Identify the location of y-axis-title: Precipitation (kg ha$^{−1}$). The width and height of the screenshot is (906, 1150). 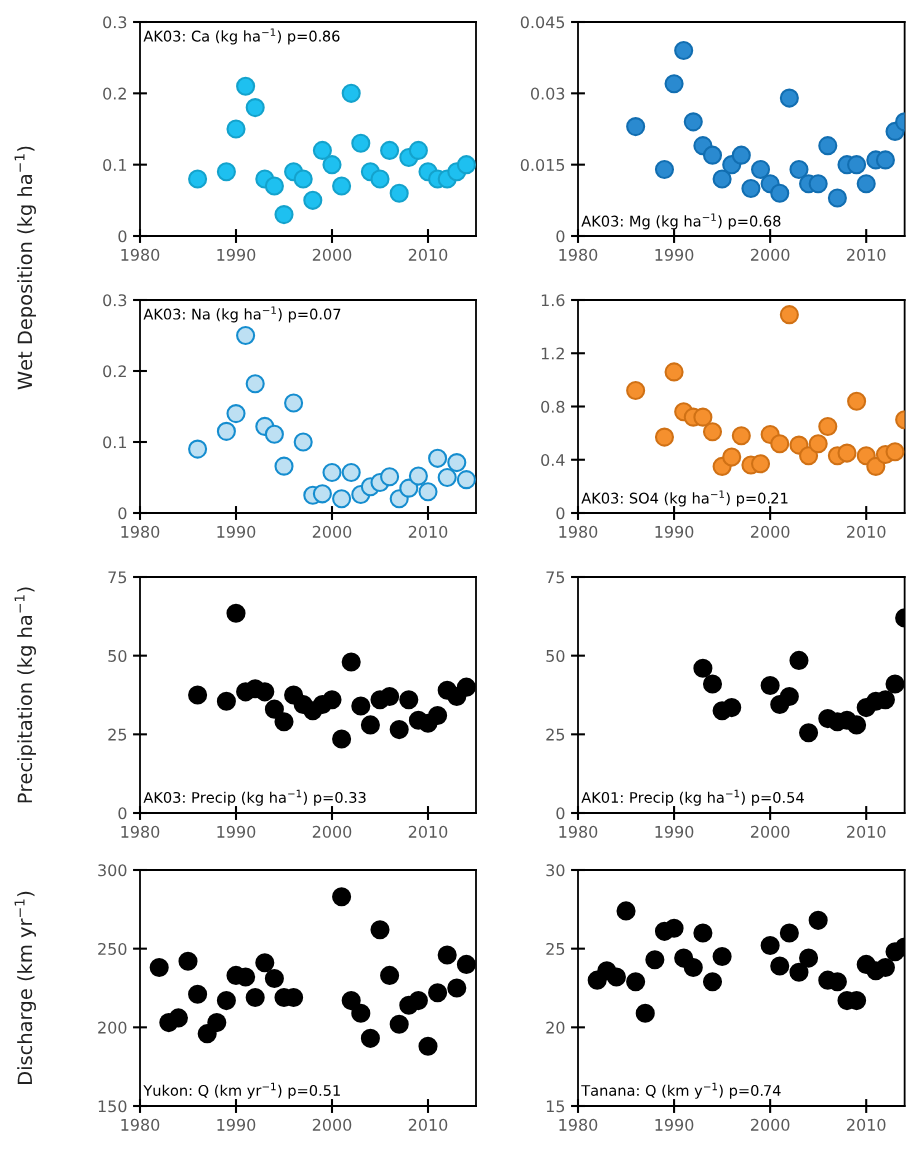
(25, 695).